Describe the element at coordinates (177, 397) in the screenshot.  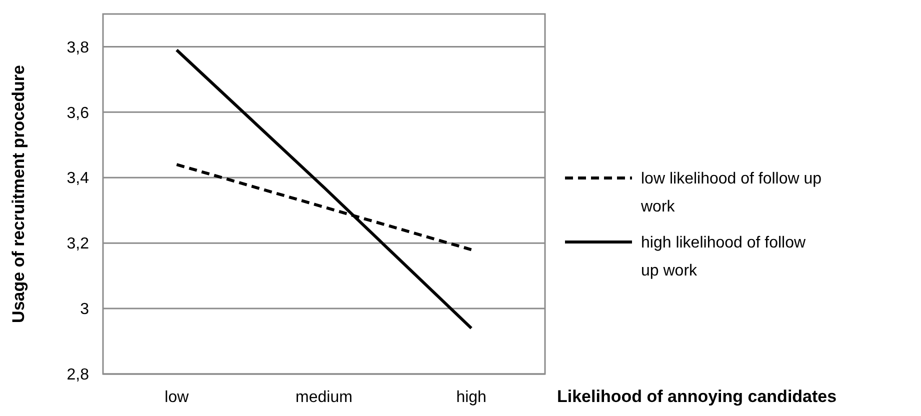
I see `x-tick-label: low` at that location.